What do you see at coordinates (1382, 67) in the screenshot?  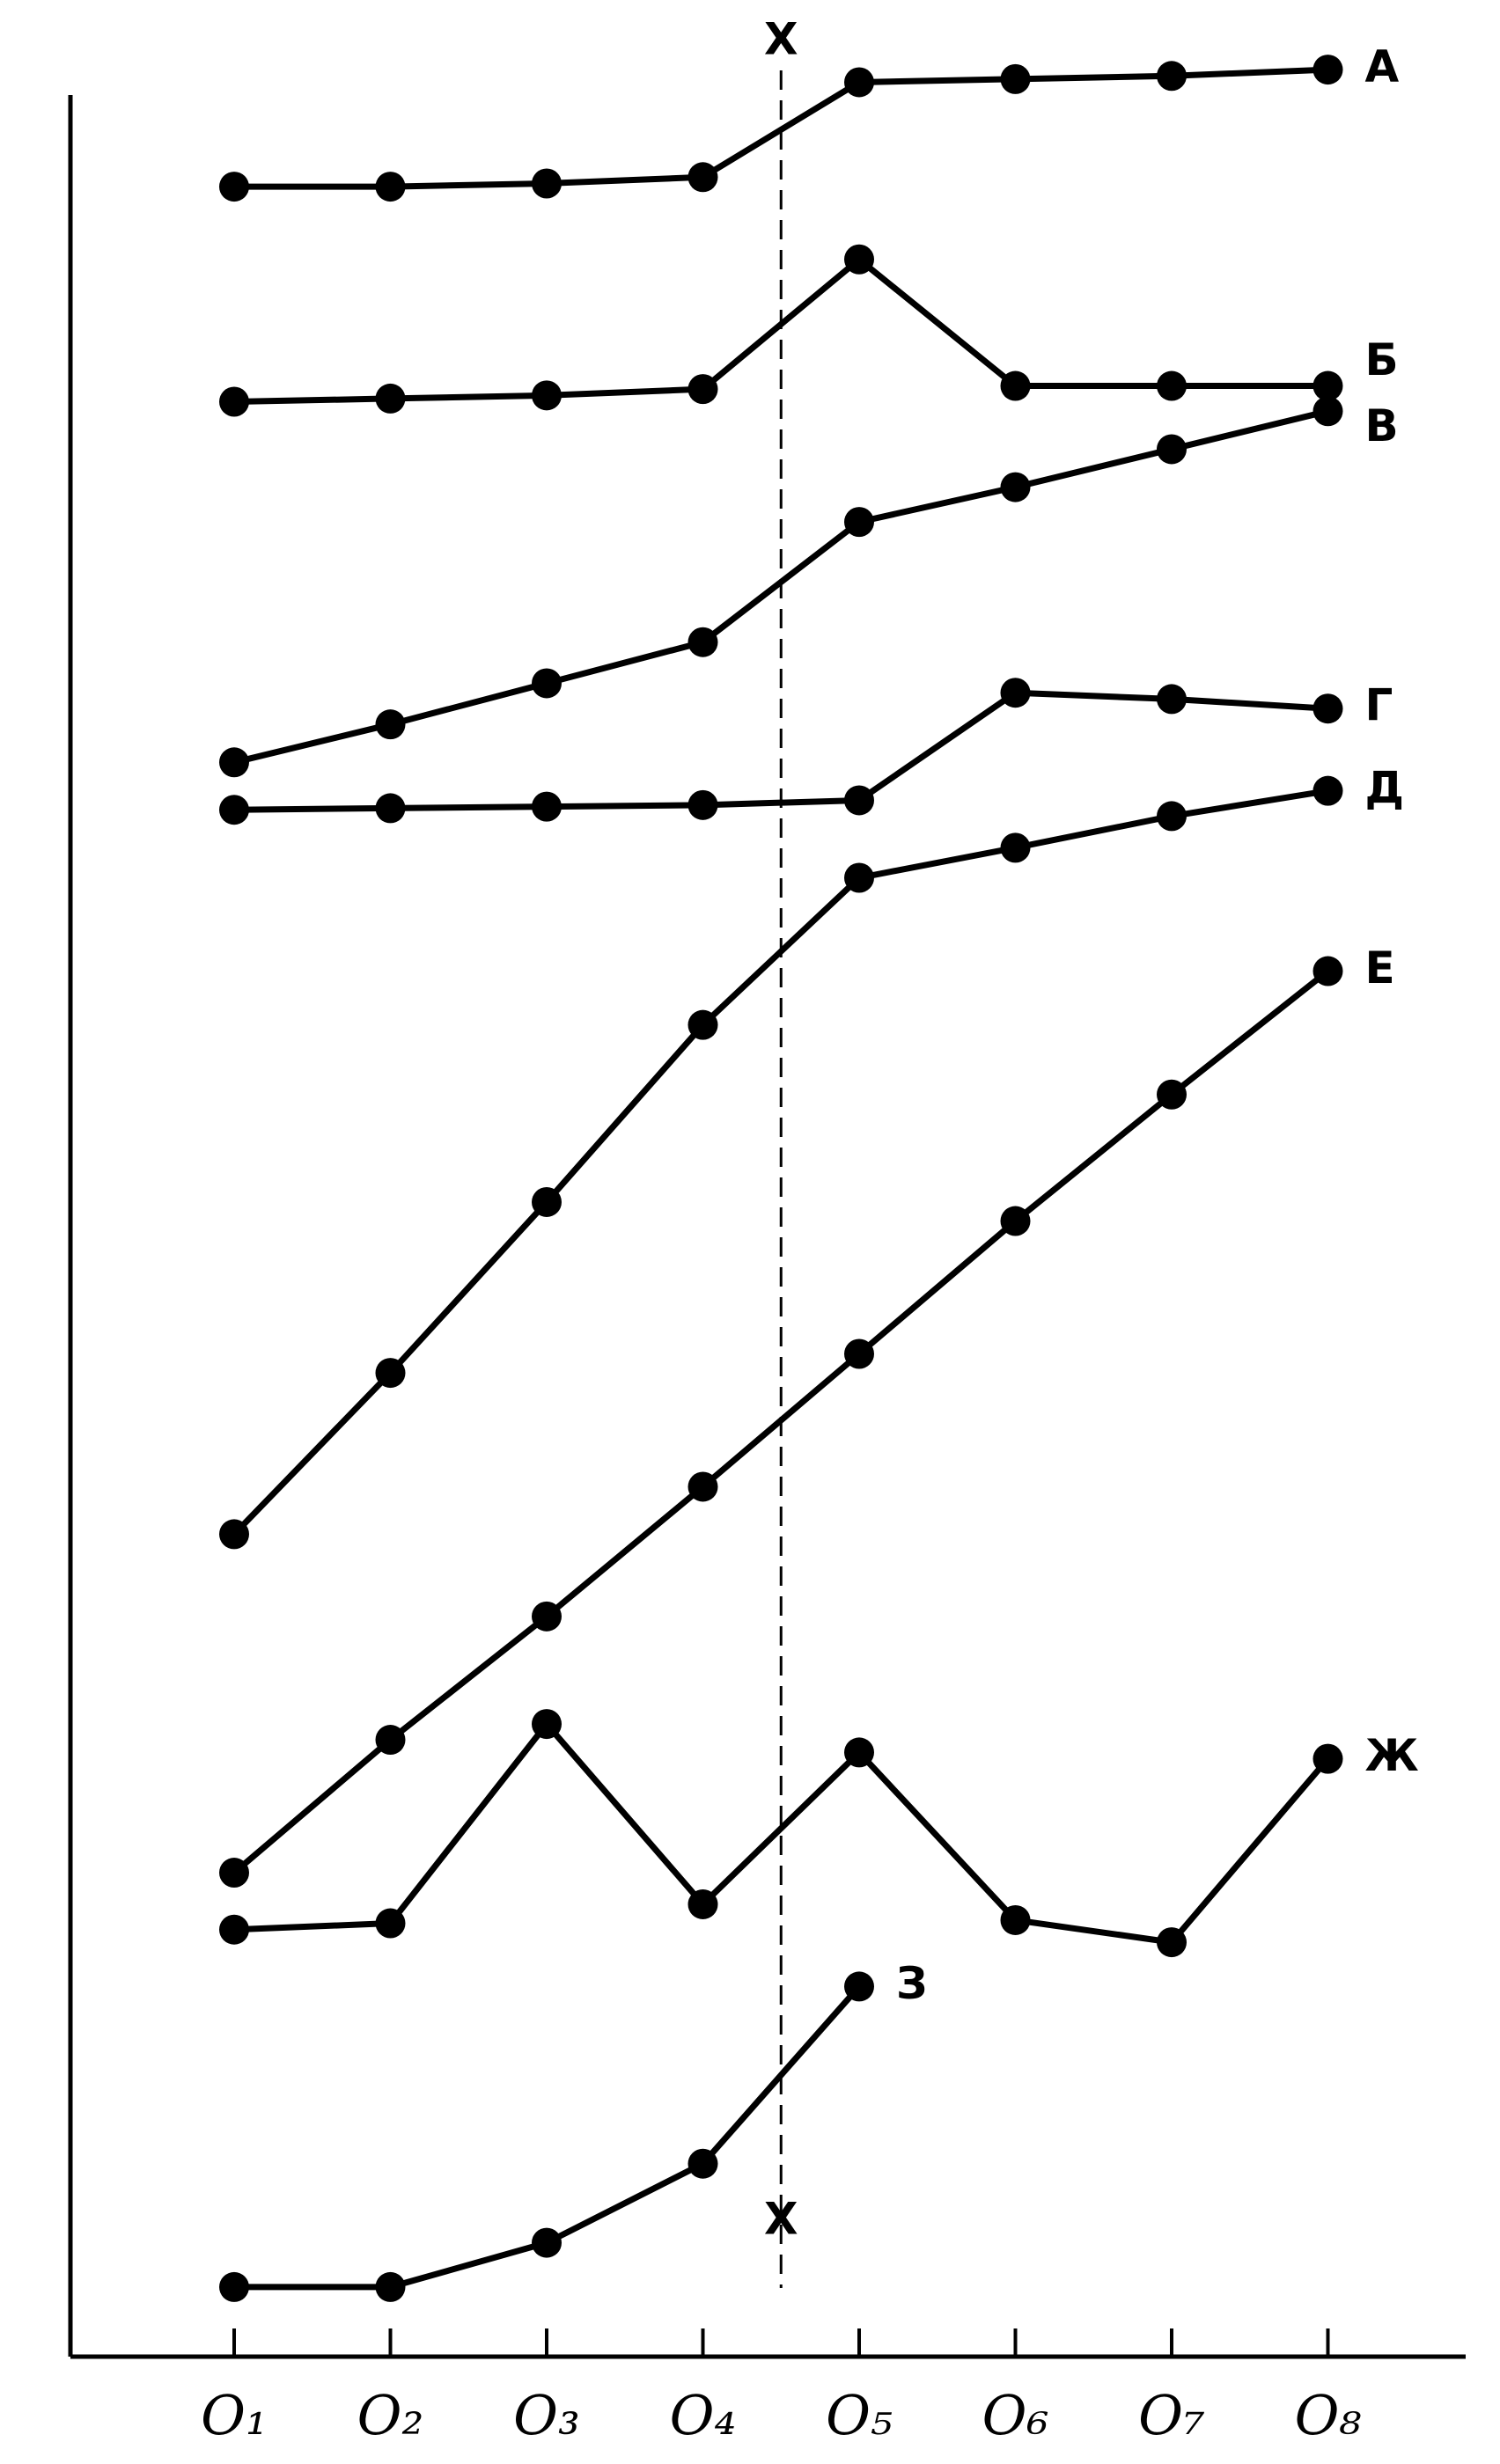 I see `series-label: А` at bounding box center [1382, 67].